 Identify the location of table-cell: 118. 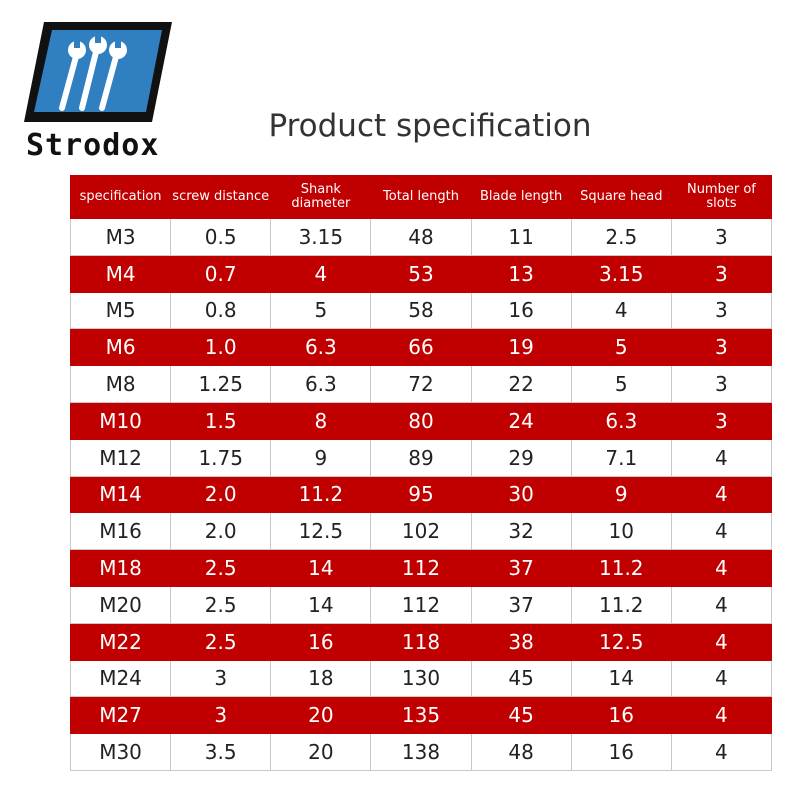
(421, 641).